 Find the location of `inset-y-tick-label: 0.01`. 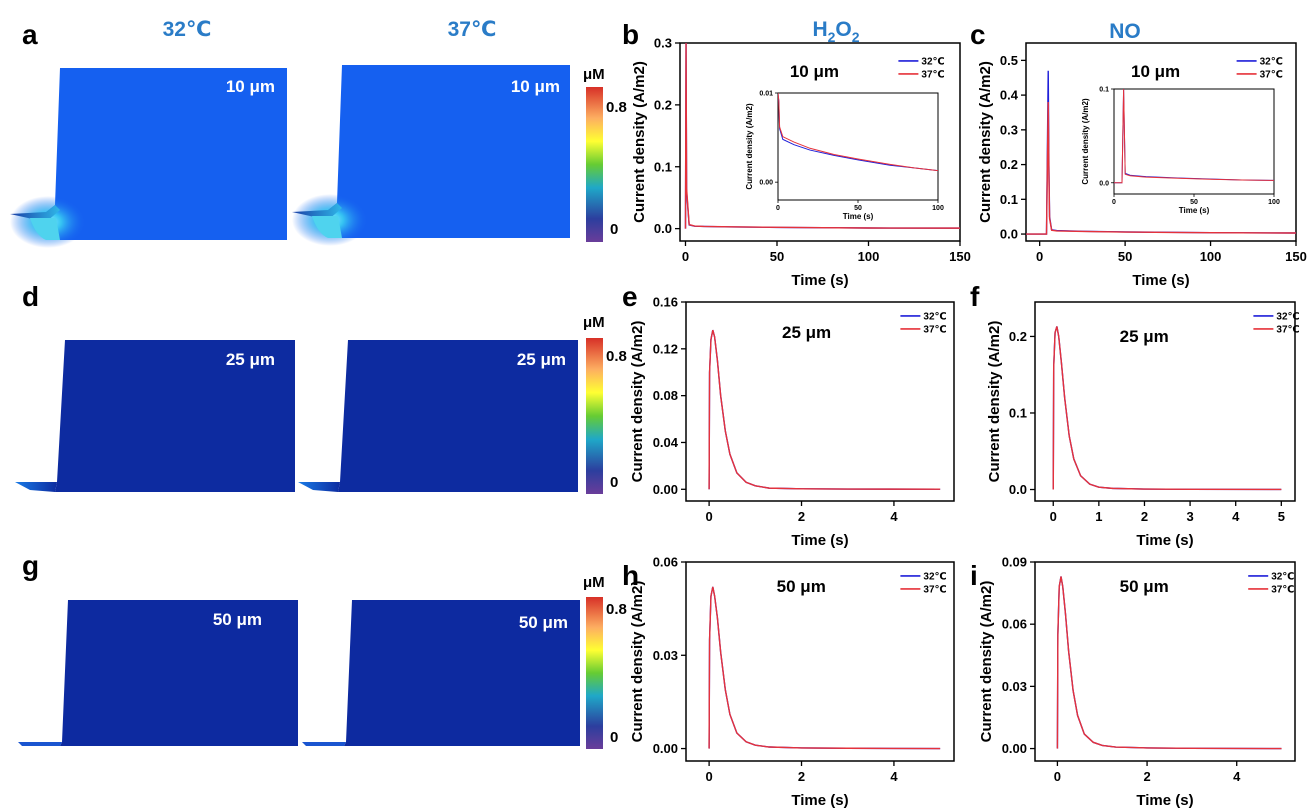

inset-y-tick-label: 0.01 is located at coordinates (766, 94).